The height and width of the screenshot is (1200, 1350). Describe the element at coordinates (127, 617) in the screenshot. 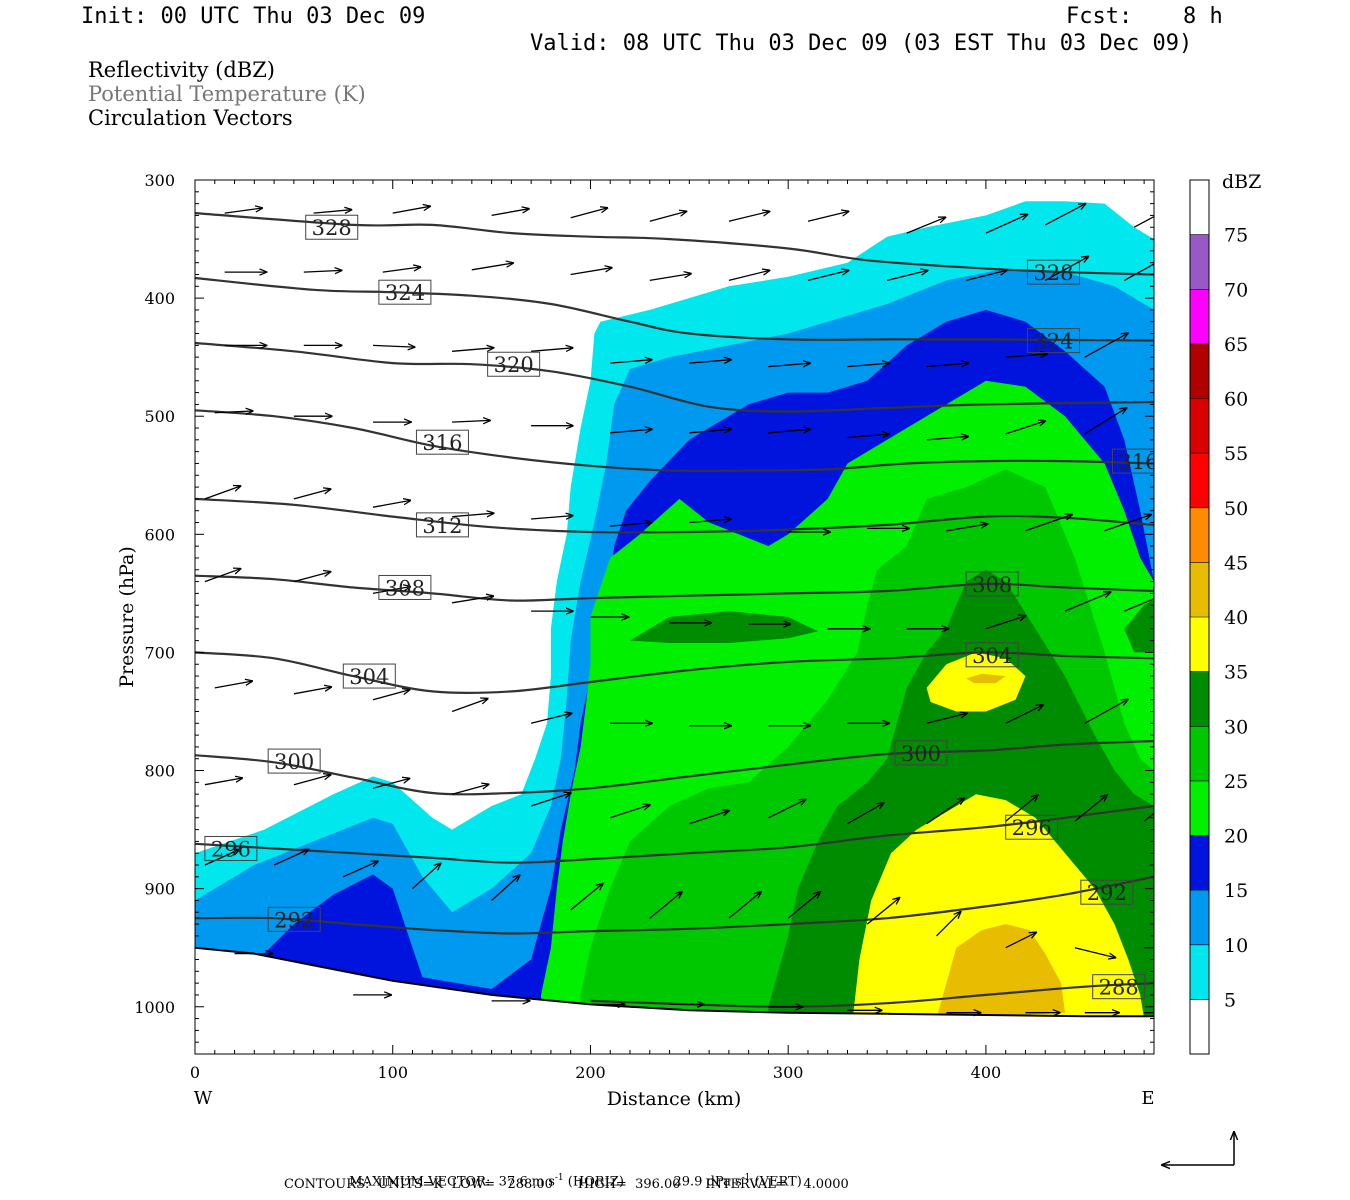

I see `y-axis-label: Pressure (hPa)` at that location.